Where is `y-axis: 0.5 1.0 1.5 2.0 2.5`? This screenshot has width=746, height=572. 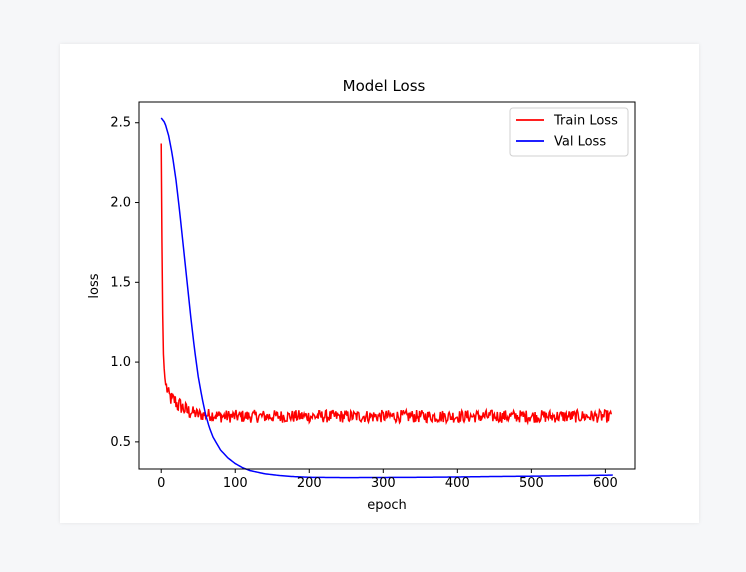
y-axis: 0.5 1.0 1.5 2.0 2.5 is located at coordinates (124, 283).